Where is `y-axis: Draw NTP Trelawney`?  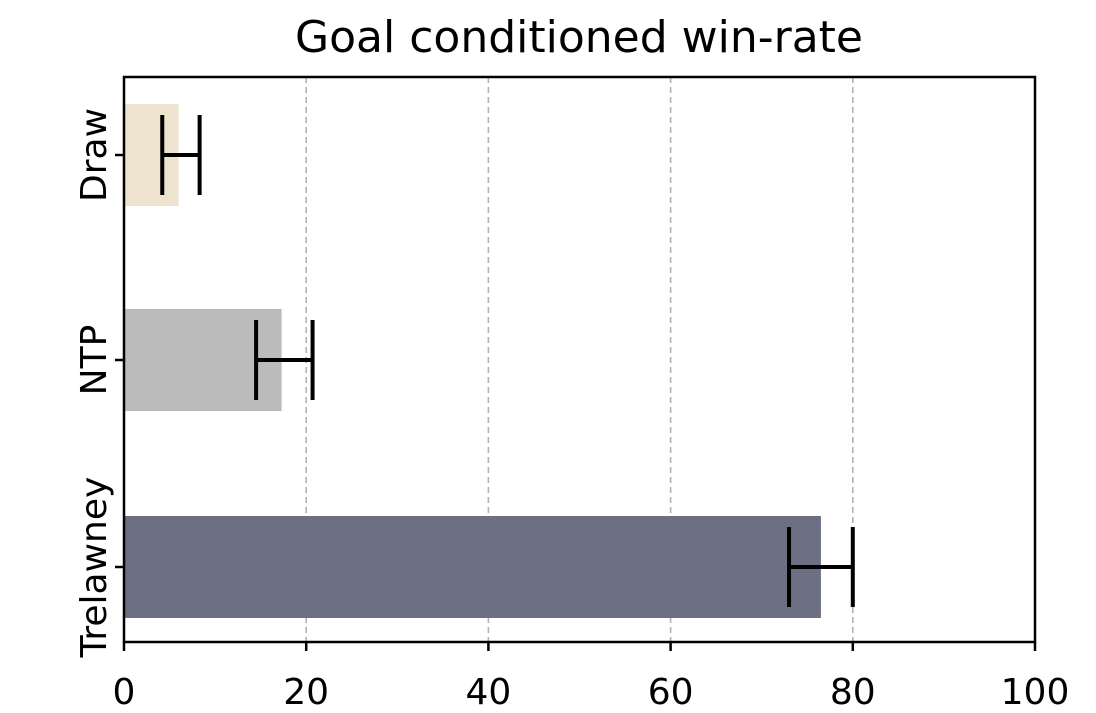
y-axis: Draw NTP Trelawney is located at coordinates (99, 383).